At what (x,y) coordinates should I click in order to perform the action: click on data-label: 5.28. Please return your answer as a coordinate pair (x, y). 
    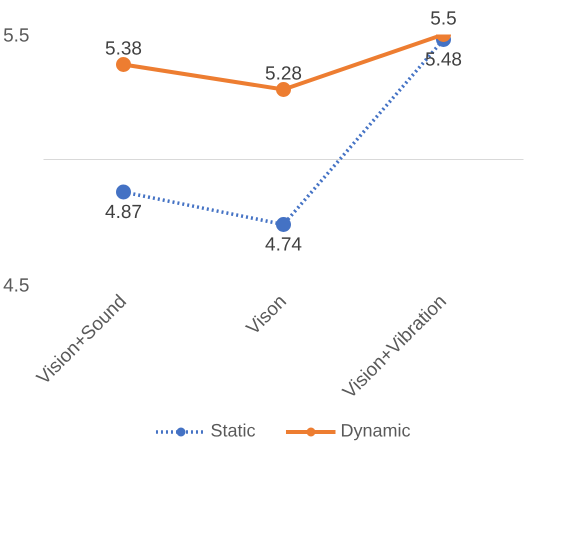
    Looking at the image, I should click on (283, 74).